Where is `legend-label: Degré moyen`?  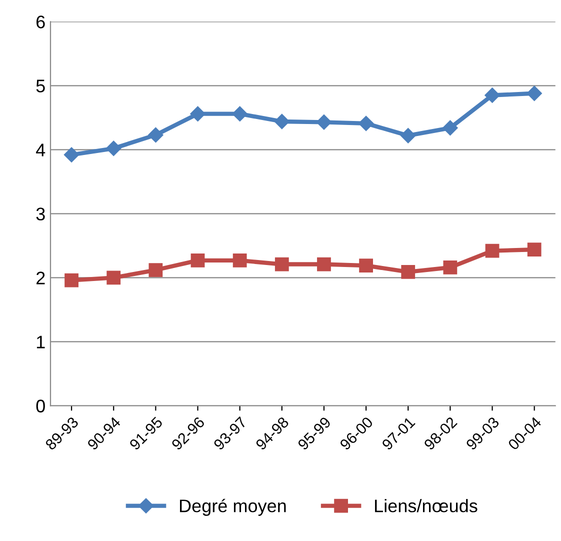 legend-label: Degré moyen is located at coordinates (233, 507).